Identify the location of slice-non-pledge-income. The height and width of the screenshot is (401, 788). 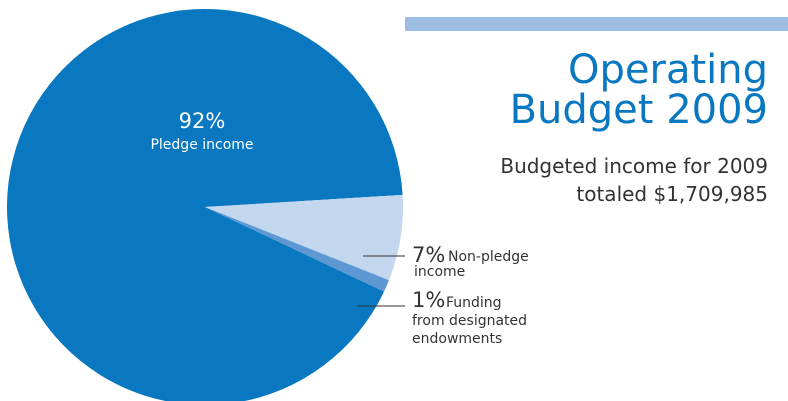
(304, 237).